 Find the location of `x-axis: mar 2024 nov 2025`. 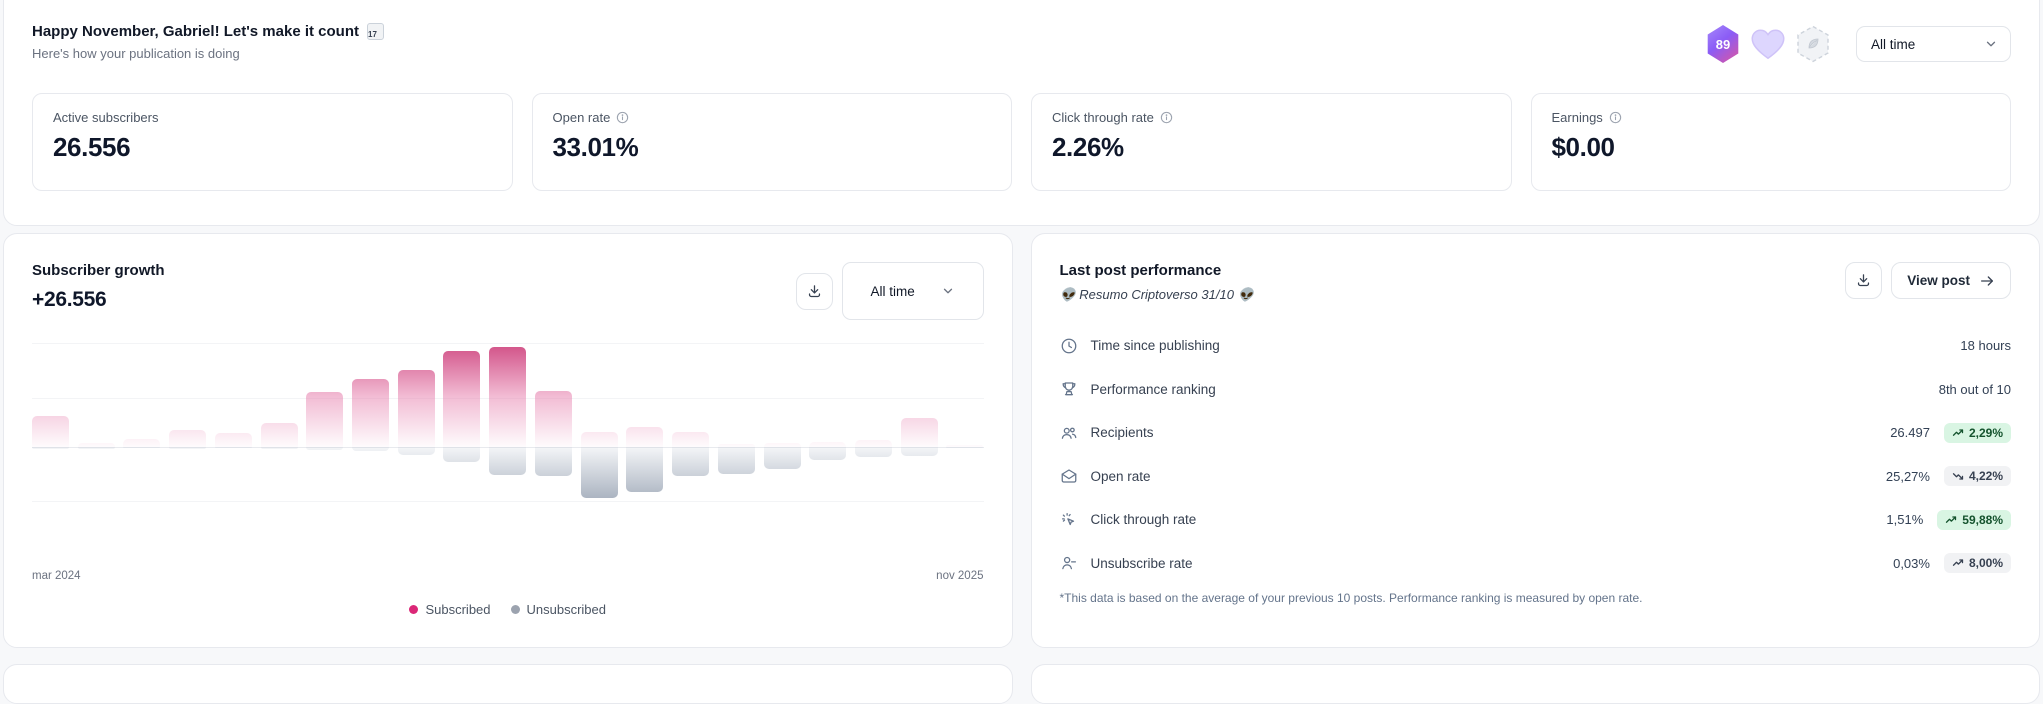

x-axis: mar 2024 nov 2025 is located at coordinates (508, 576).